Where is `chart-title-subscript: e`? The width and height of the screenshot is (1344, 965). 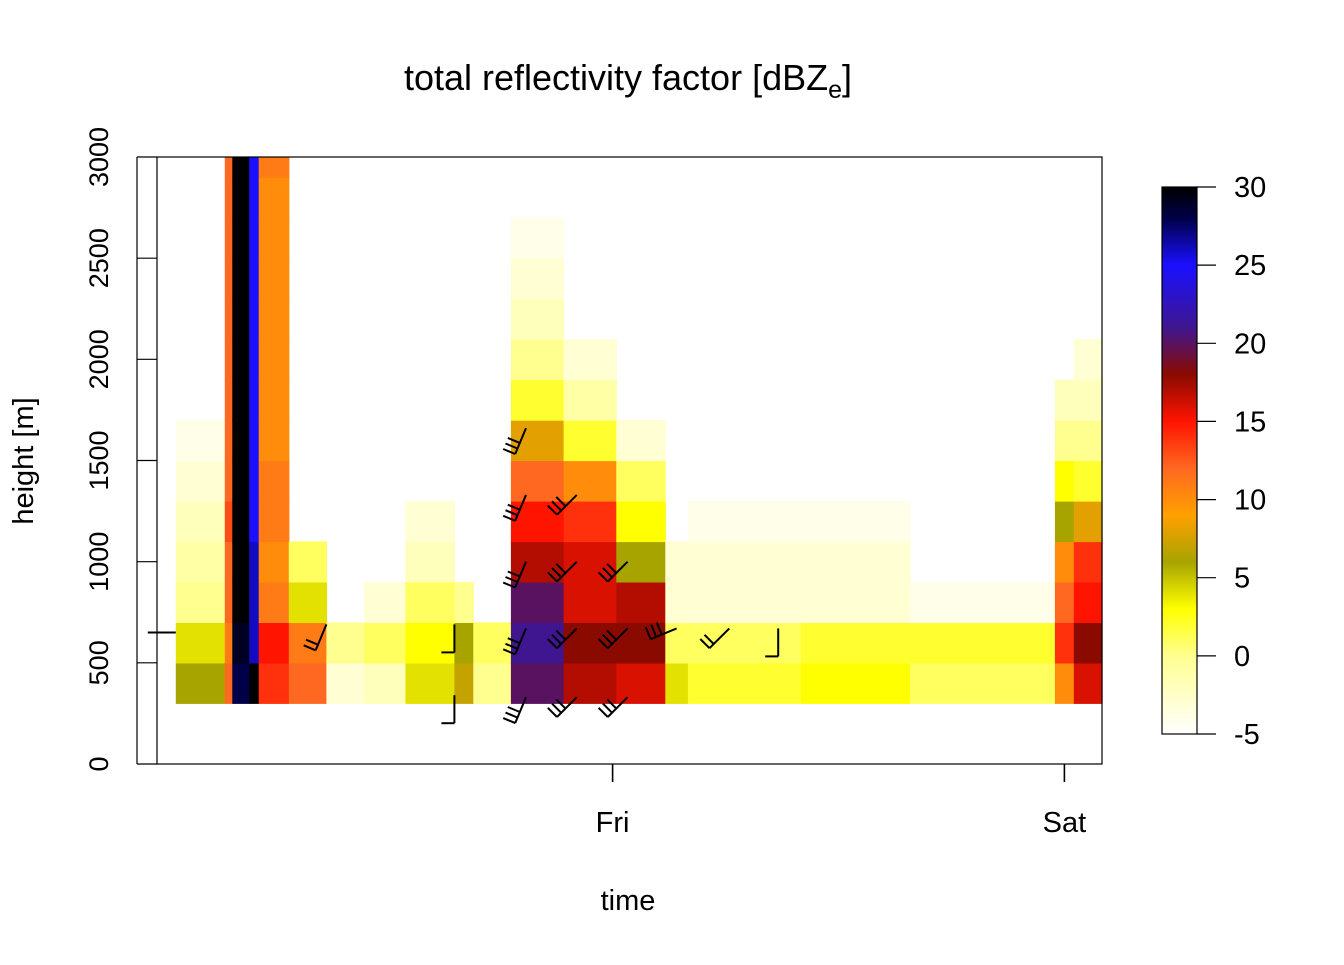 chart-title-subscript: e is located at coordinates (835, 90).